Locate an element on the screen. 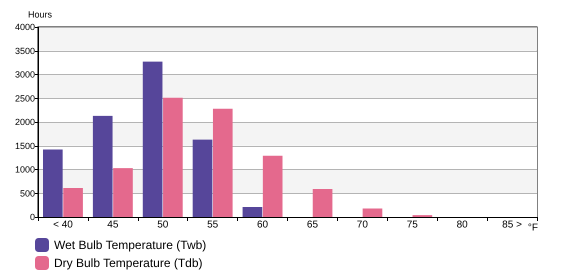  y-tick-label: 500 is located at coordinates (27, 193).